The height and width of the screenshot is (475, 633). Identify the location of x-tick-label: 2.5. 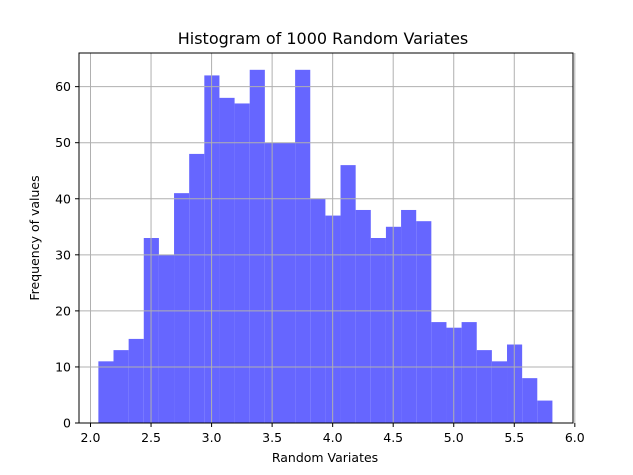
(151, 437).